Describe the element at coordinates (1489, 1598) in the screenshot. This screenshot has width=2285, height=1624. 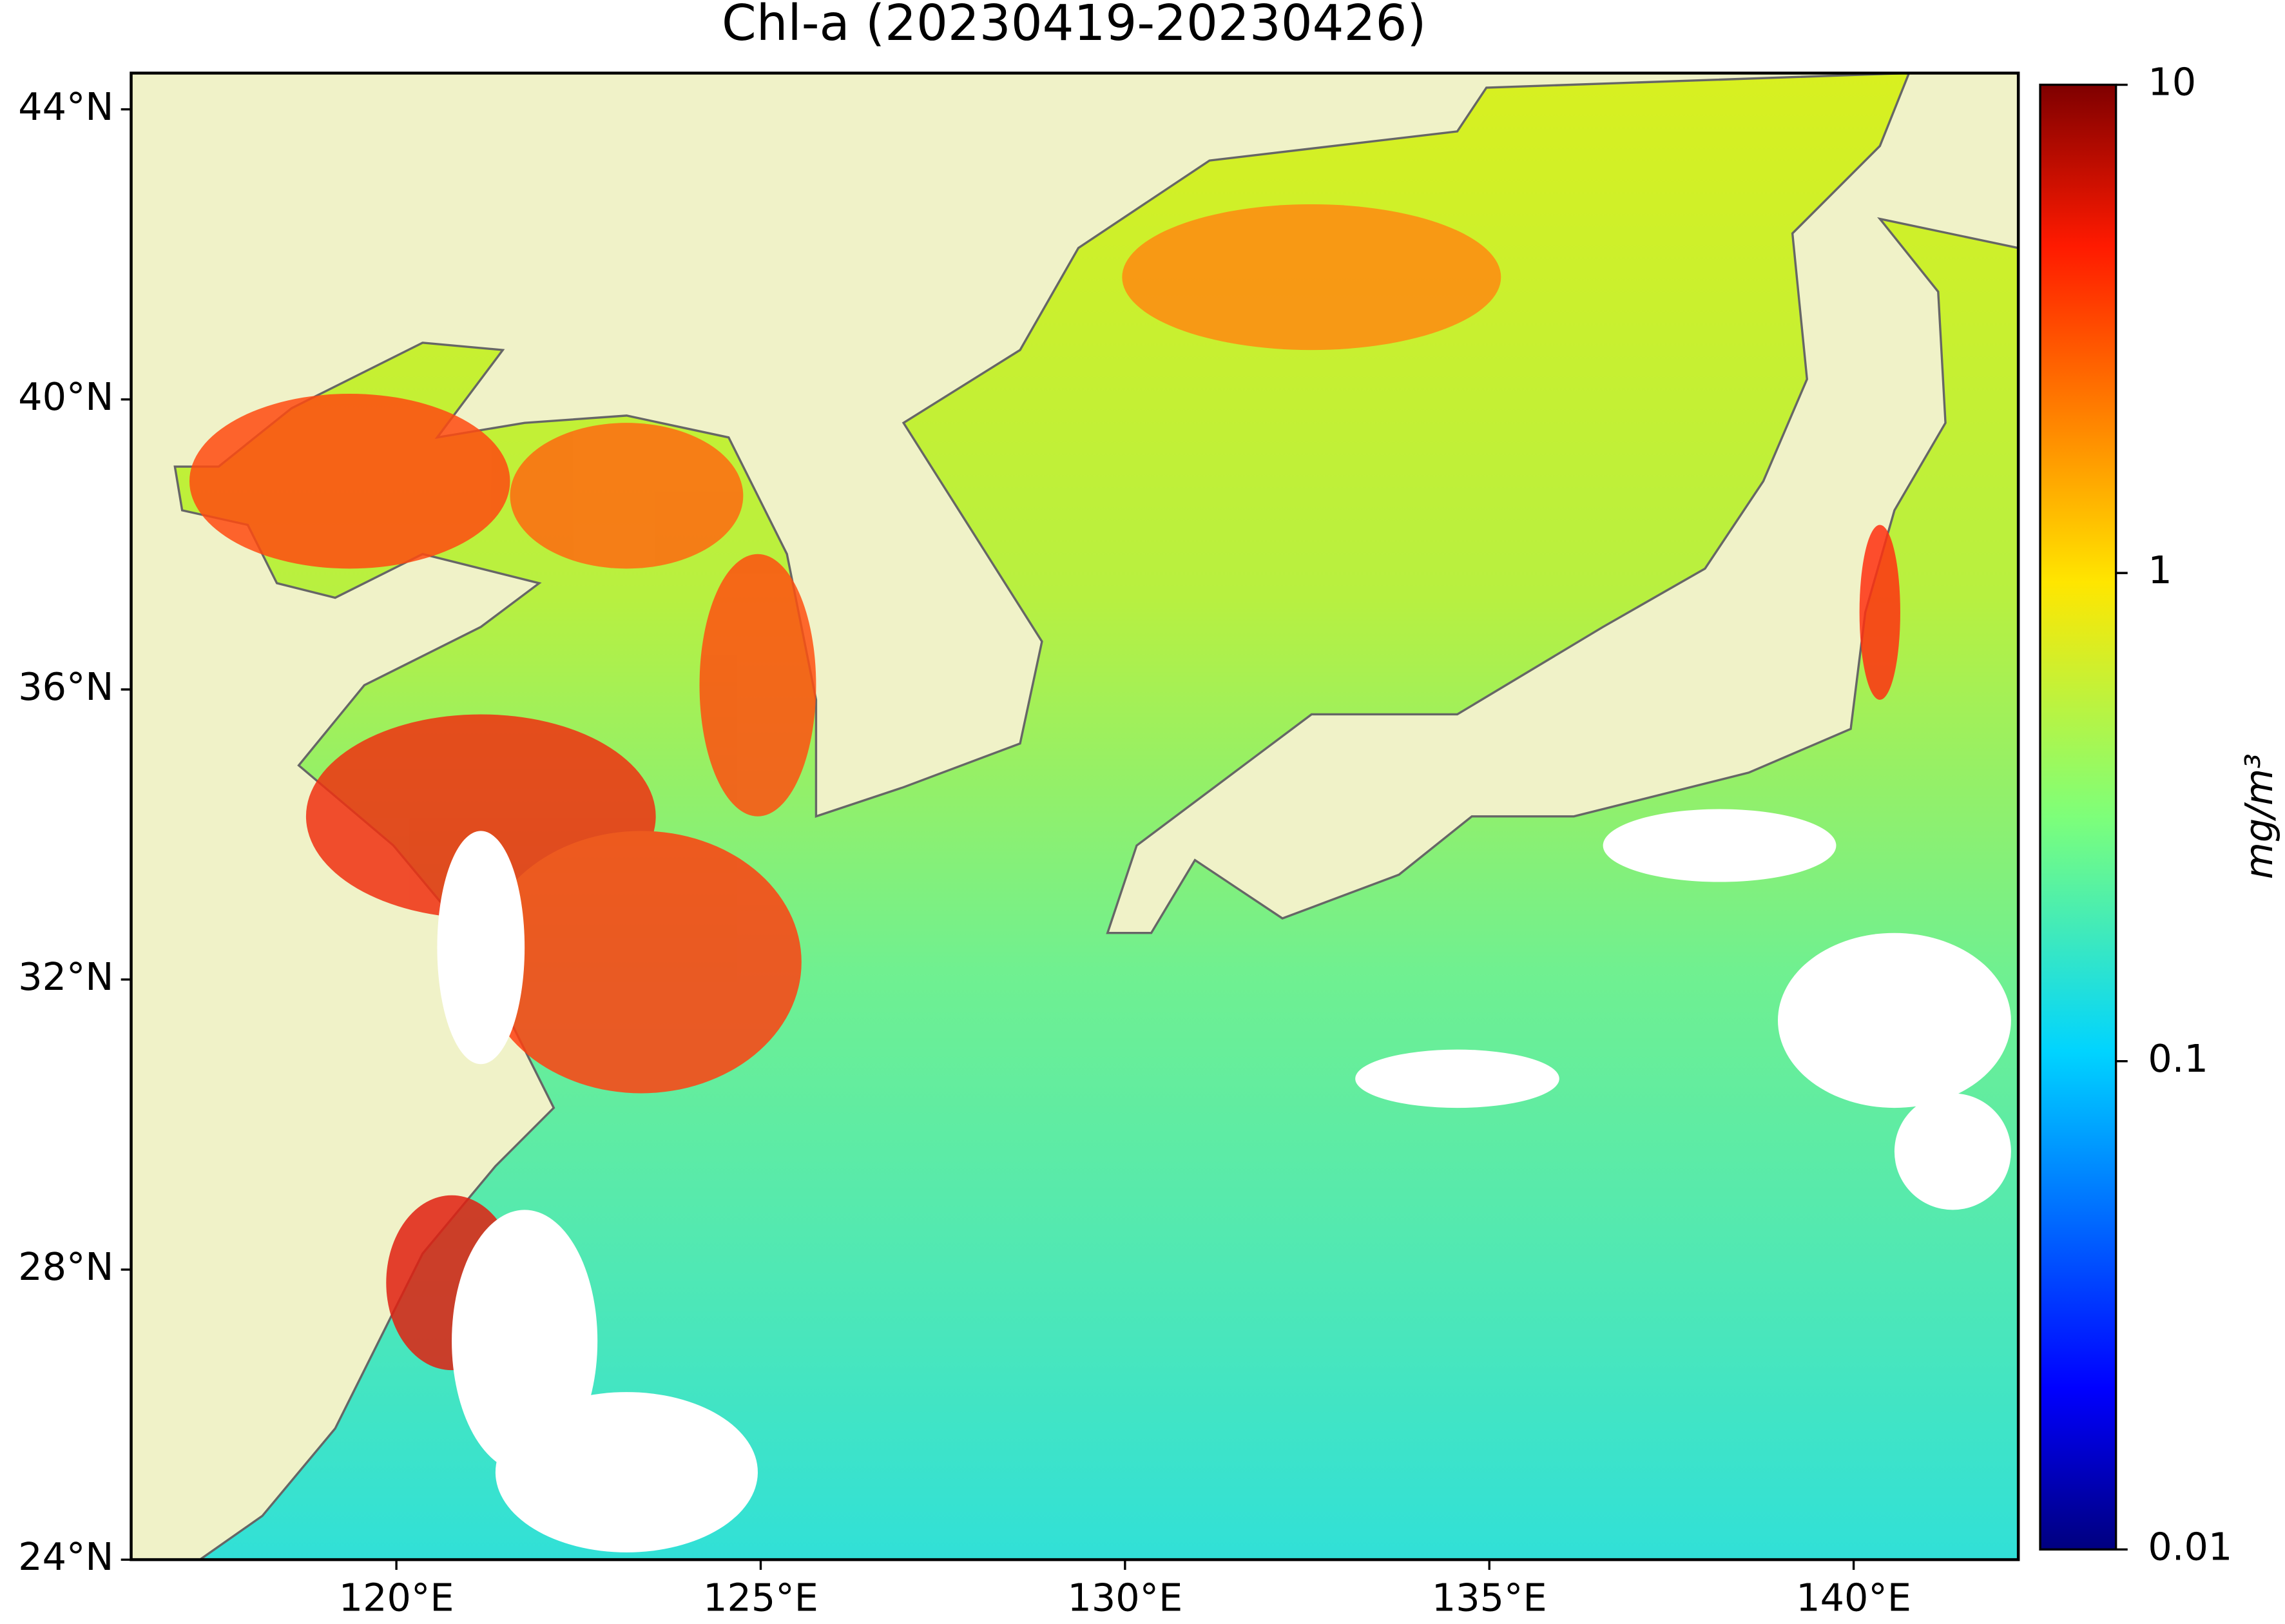
I see `x-tick-label: 135°E` at that location.